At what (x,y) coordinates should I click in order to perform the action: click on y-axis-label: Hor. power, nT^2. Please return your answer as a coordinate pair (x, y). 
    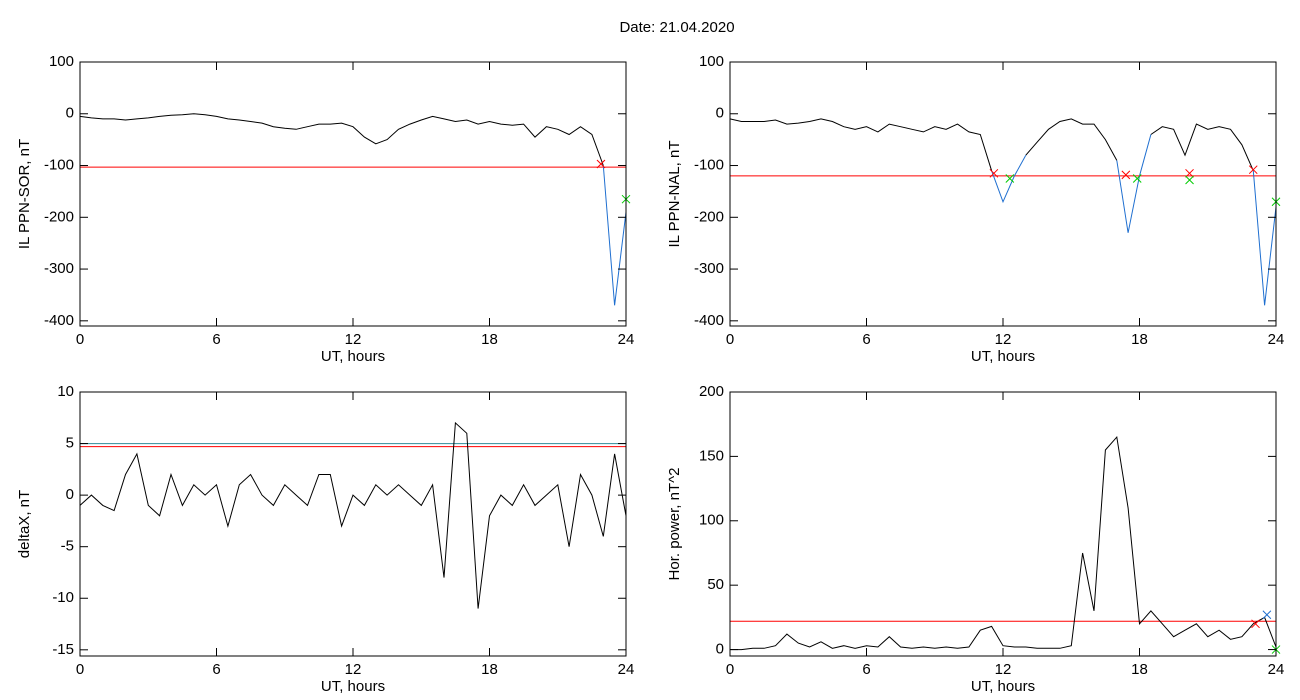
    Looking at the image, I should click on (674, 524).